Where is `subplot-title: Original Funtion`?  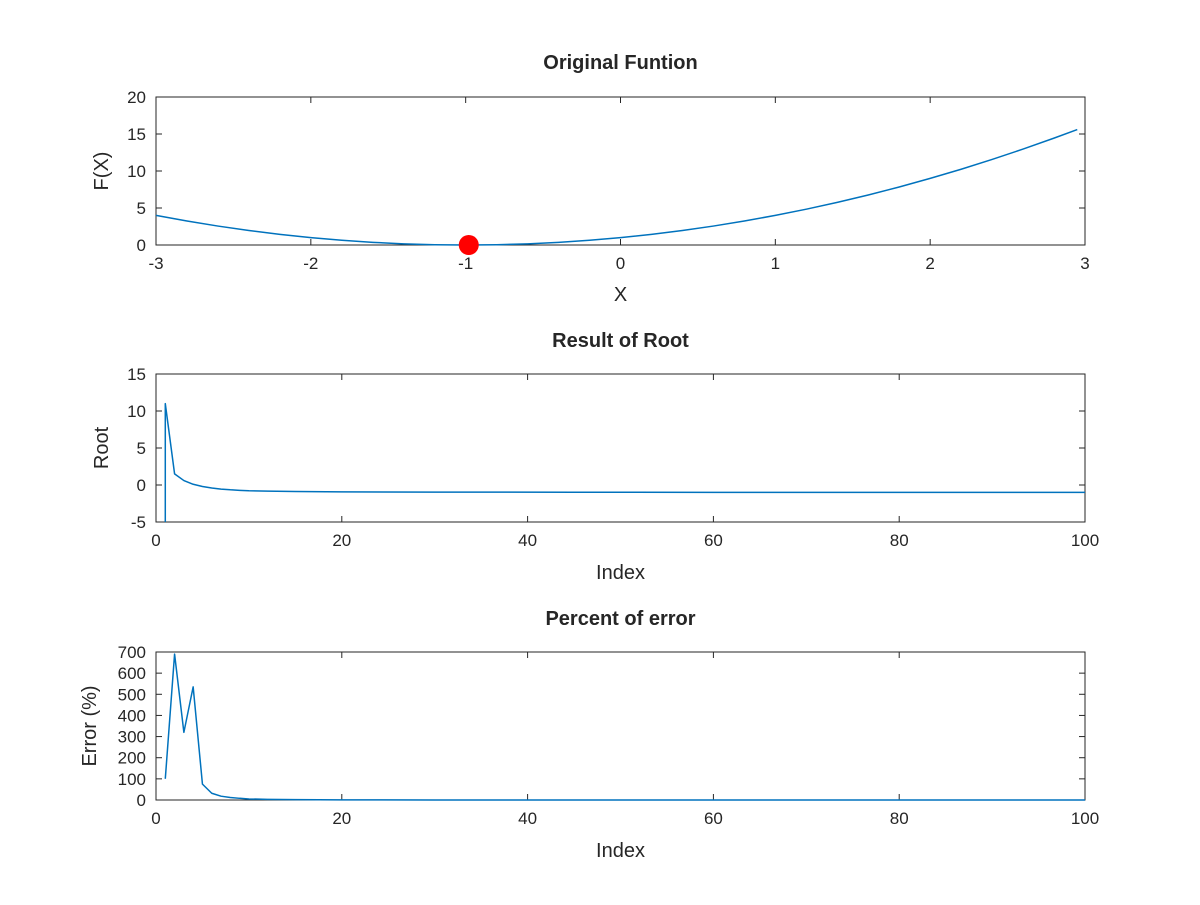 subplot-title: Original Funtion is located at coordinates (620, 63).